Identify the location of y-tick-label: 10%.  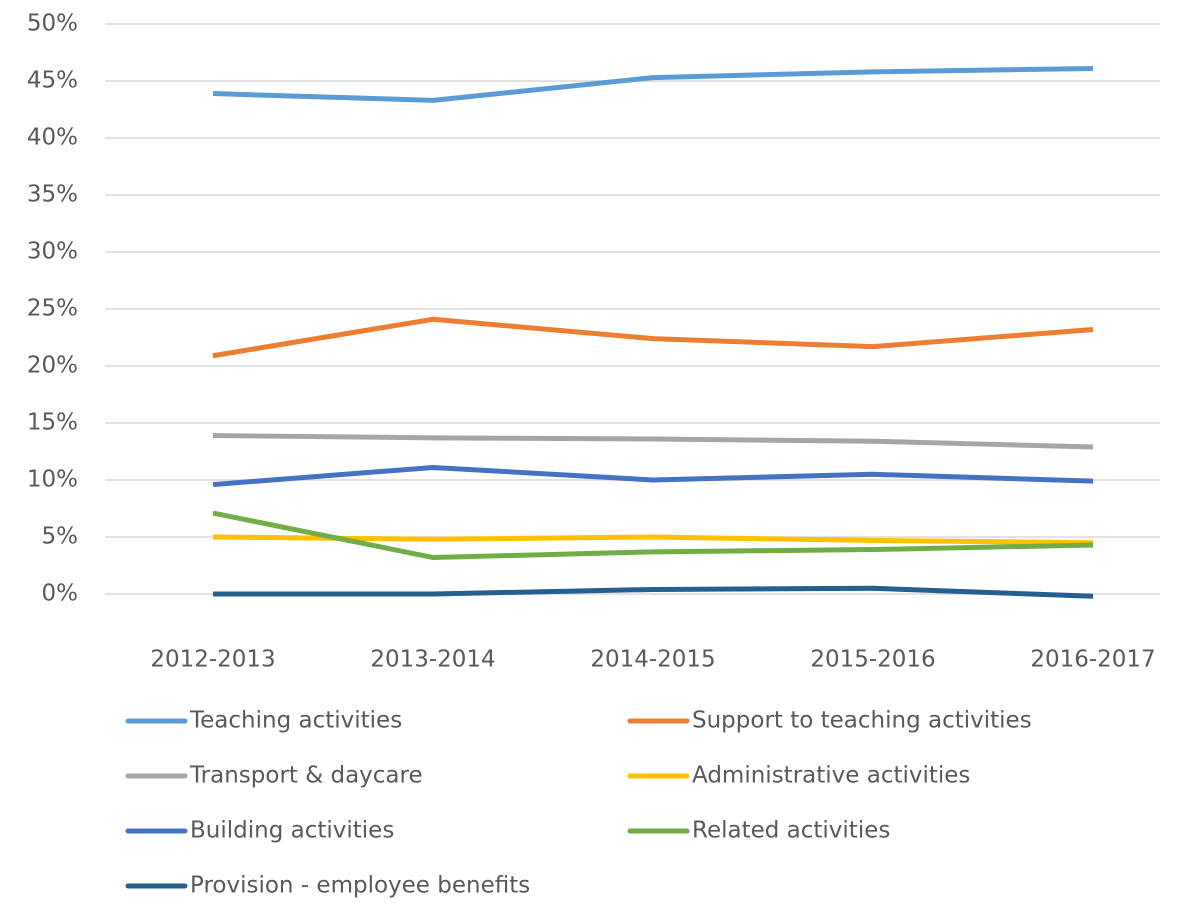
(52, 480).